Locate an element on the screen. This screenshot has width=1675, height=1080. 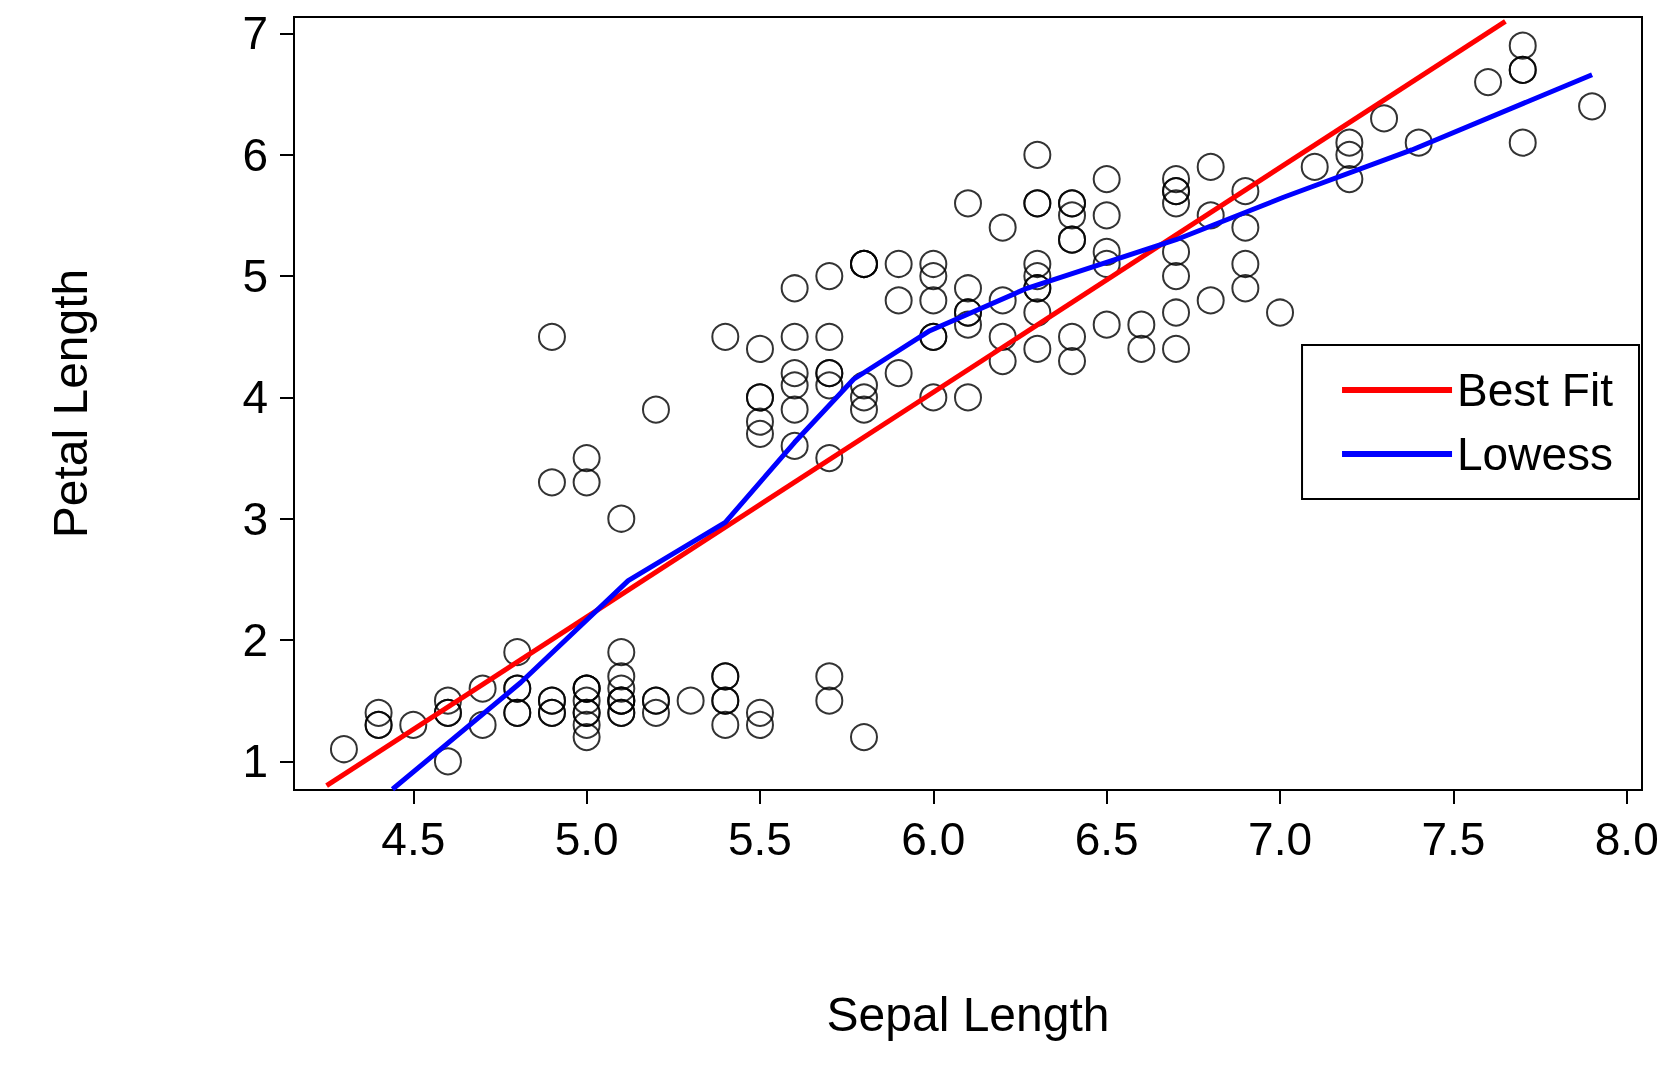
y-axis-title: Petal Length is located at coordinates (70, 403).